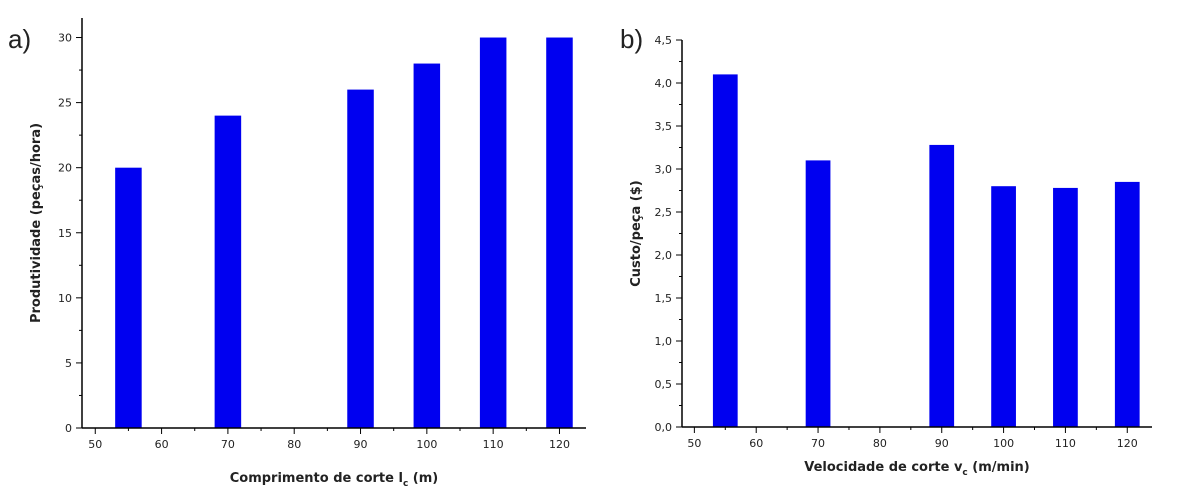  I want to click on y-tick-label: 0, so click(68, 428).